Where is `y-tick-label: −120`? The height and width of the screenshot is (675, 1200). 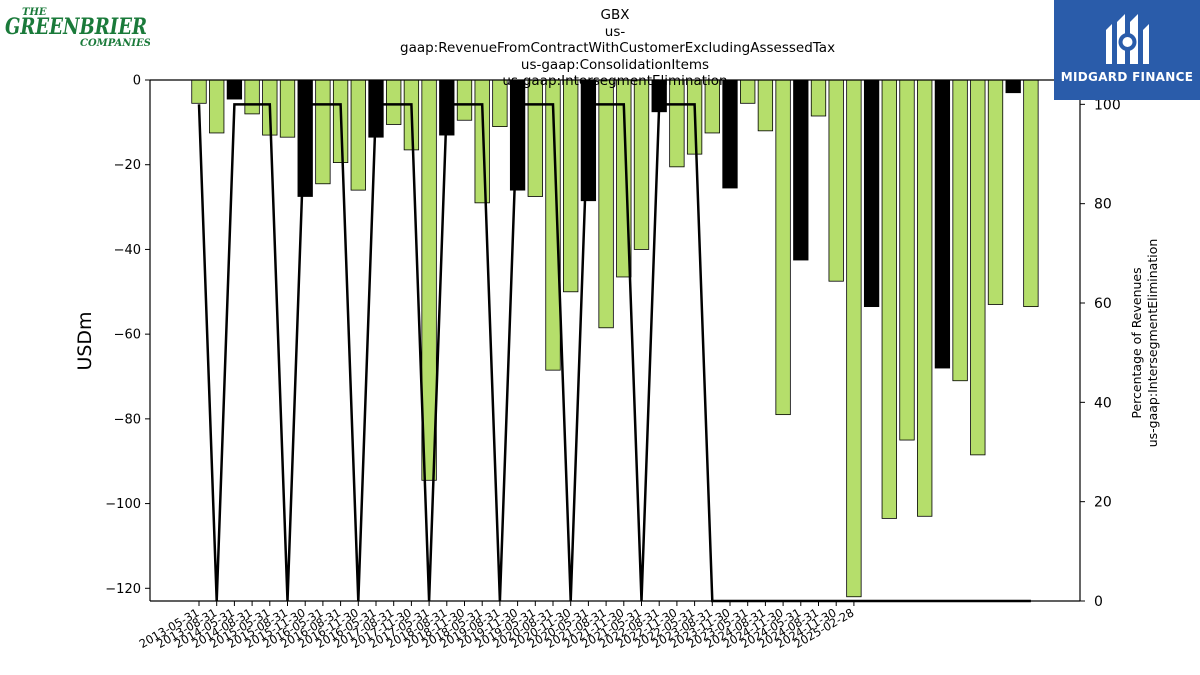 y-tick-label: −120 is located at coordinates (123, 589).